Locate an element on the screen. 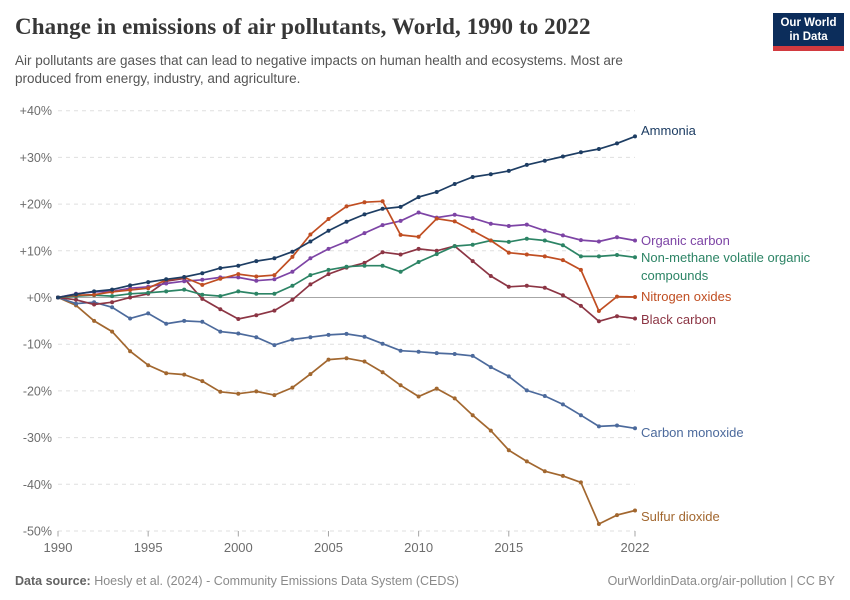 The width and height of the screenshot is (850, 600). series-organic-carbon is located at coordinates (346, 255).